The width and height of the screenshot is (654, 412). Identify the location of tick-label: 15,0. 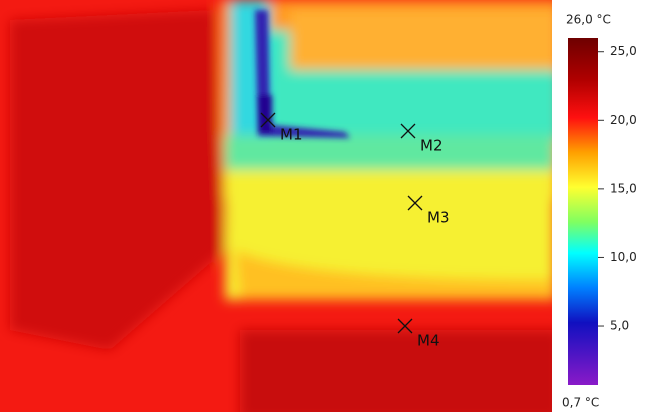
(623, 188).